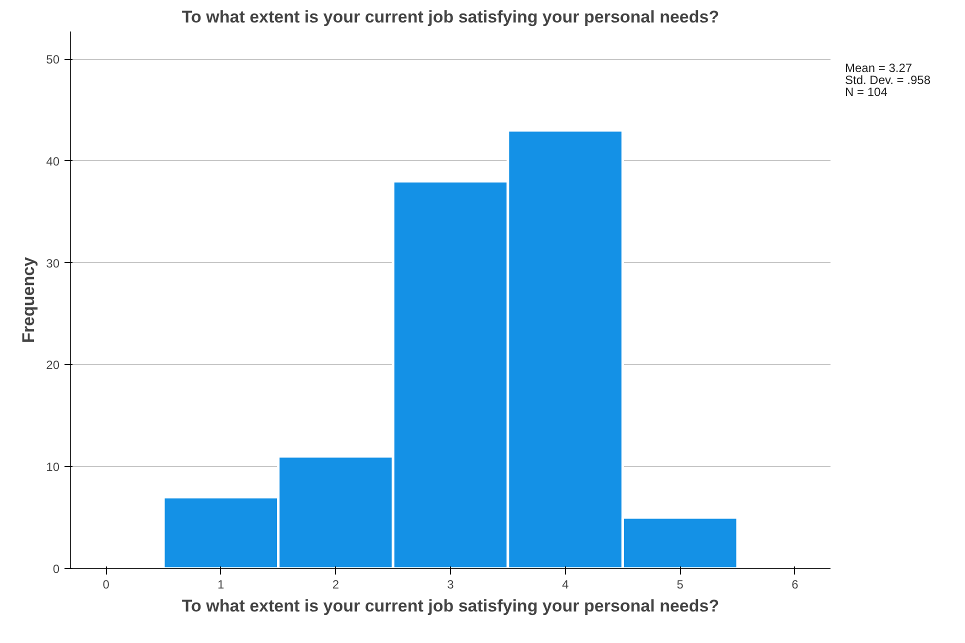 The width and height of the screenshot is (965, 643). What do you see at coordinates (221, 585) in the screenshot?
I see `x-tick-label: 1` at bounding box center [221, 585].